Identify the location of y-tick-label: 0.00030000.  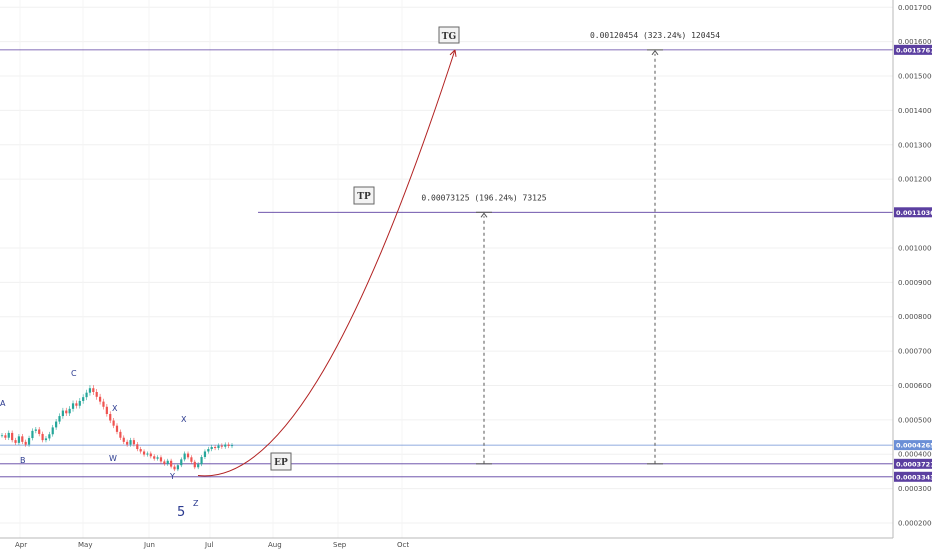
(915, 489).